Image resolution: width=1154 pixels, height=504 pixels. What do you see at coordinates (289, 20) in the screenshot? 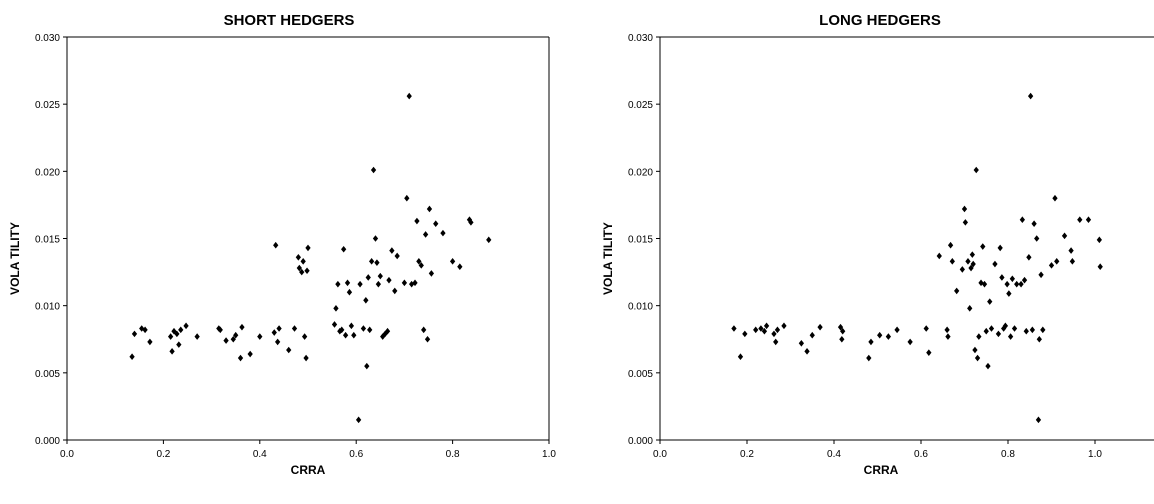
I see `chart-title: SHORT HEDGERS` at bounding box center [289, 20].